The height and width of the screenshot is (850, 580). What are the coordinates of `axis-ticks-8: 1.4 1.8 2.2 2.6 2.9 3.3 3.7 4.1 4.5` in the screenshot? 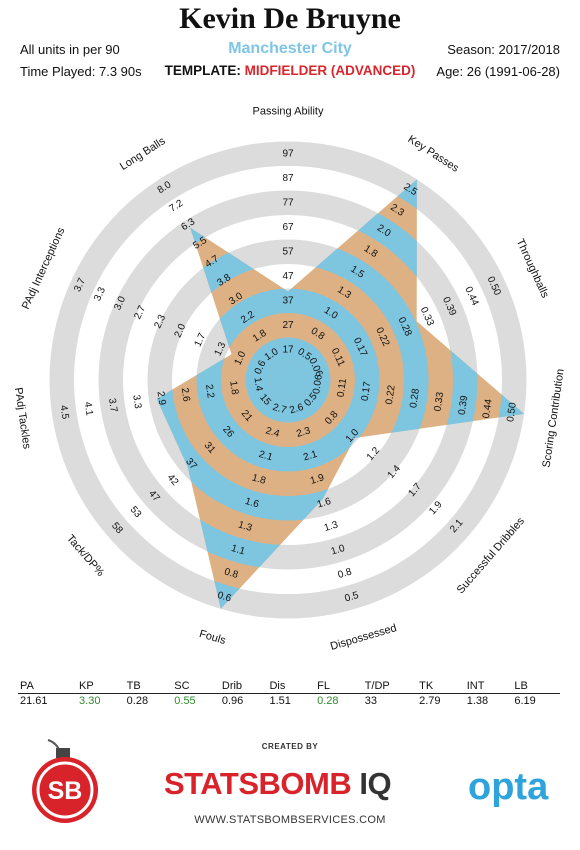 It's located at (161, 399).